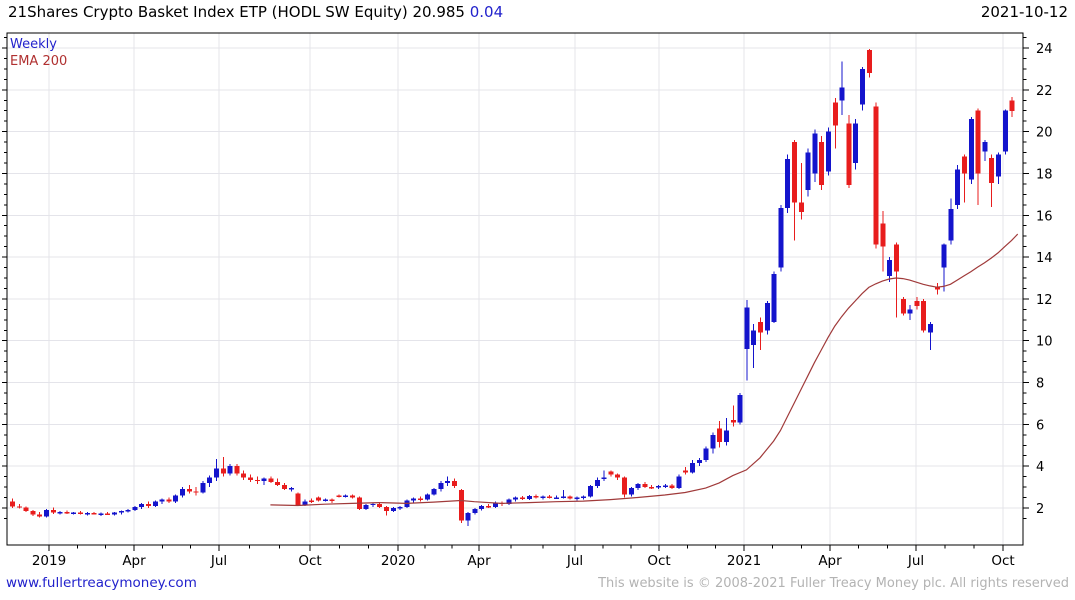 The image size is (1075, 600). What do you see at coordinates (1044, 216) in the screenshot?
I see `y-axis-label: 16` at bounding box center [1044, 216].